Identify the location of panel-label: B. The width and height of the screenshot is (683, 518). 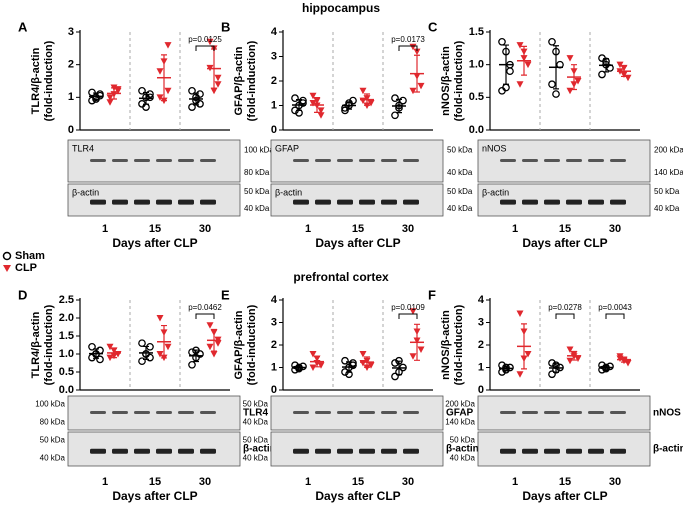
(225, 26).